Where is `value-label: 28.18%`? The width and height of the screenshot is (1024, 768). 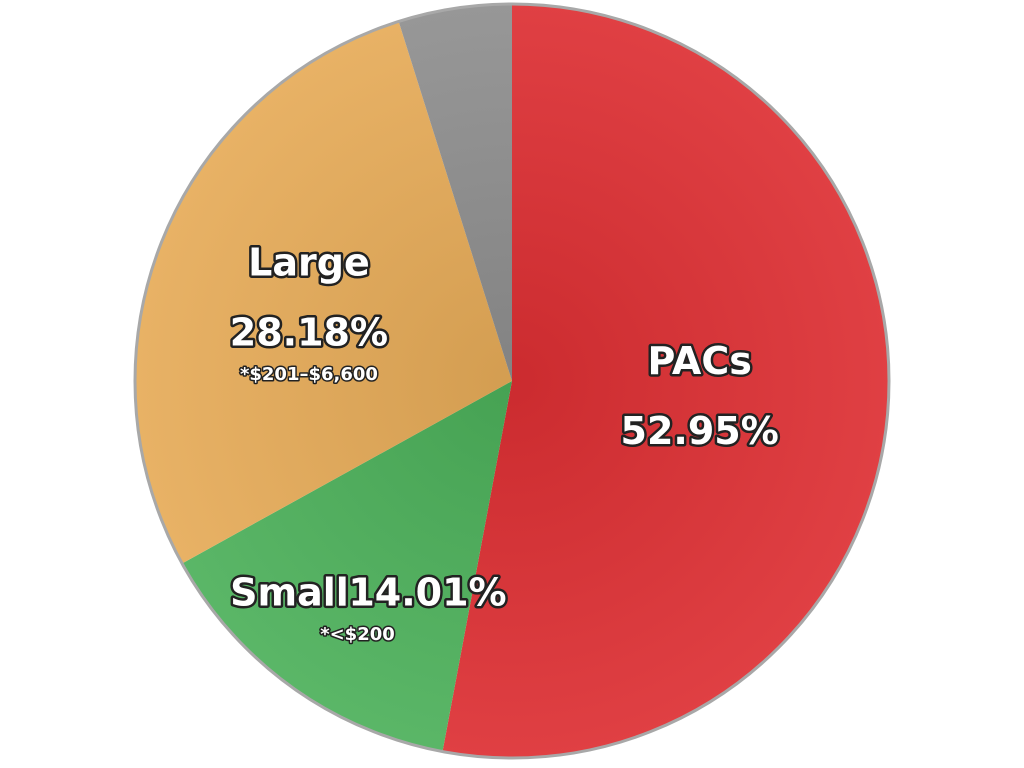 value-label: 28.18% is located at coordinates (309, 332).